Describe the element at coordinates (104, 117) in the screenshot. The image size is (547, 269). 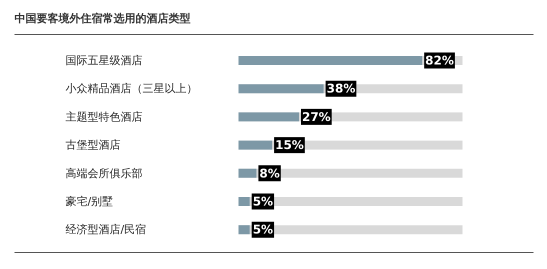
I see `y-tick-label: 主题型特色酒店` at that location.